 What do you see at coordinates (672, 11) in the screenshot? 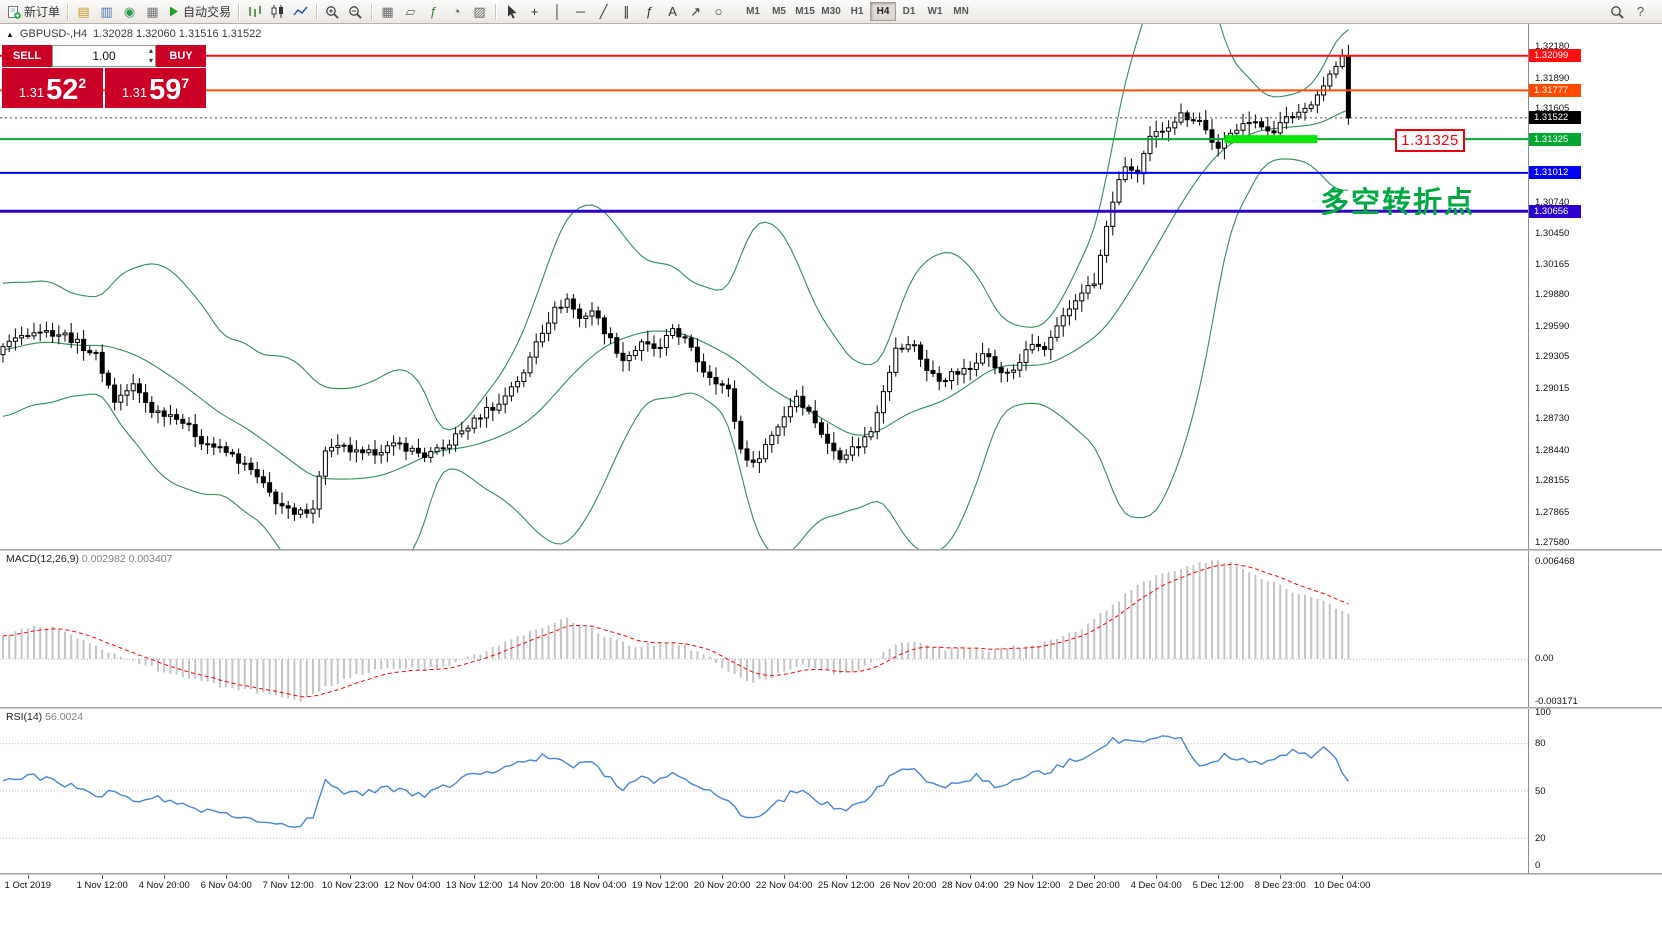
I see `text-label-icon: A` at bounding box center [672, 11].